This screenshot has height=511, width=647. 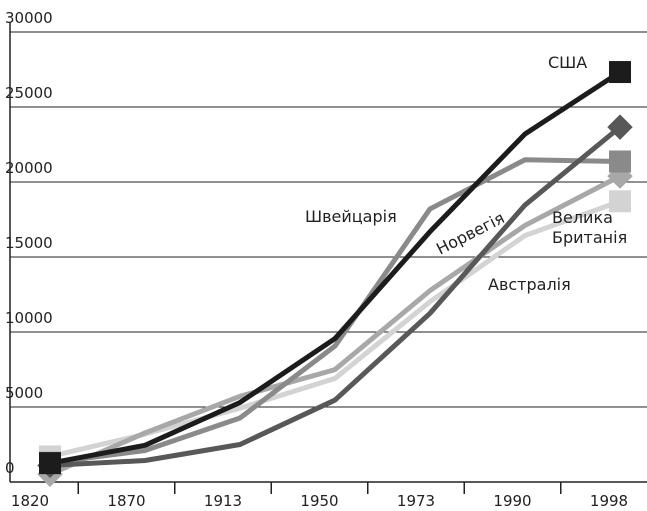 What do you see at coordinates (29, 18) in the screenshot?
I see `y-tick-label: 30000` at bounding box center [29, 18].